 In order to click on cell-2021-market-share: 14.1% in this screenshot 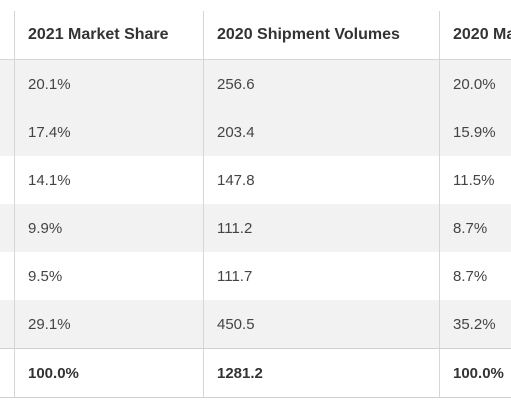, I will do `click(109, 180)`.